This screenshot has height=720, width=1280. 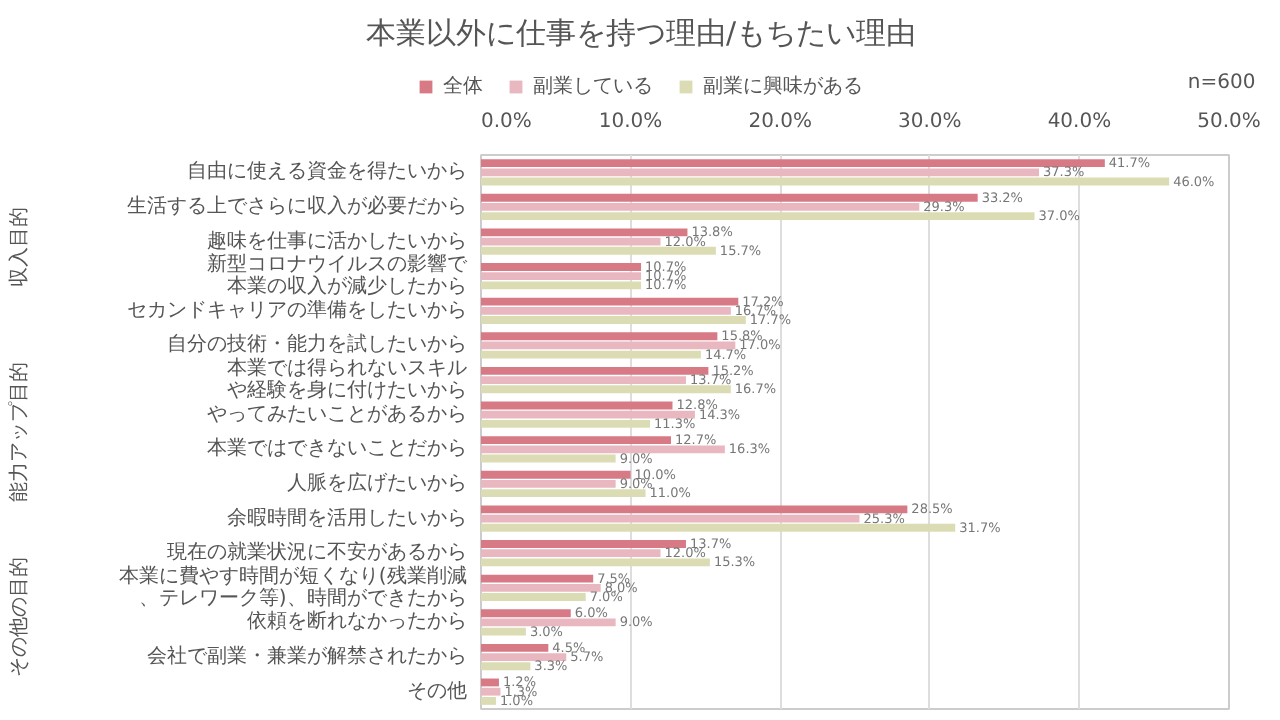 I want to click on text: n=600, so click(x=1221, y=83).